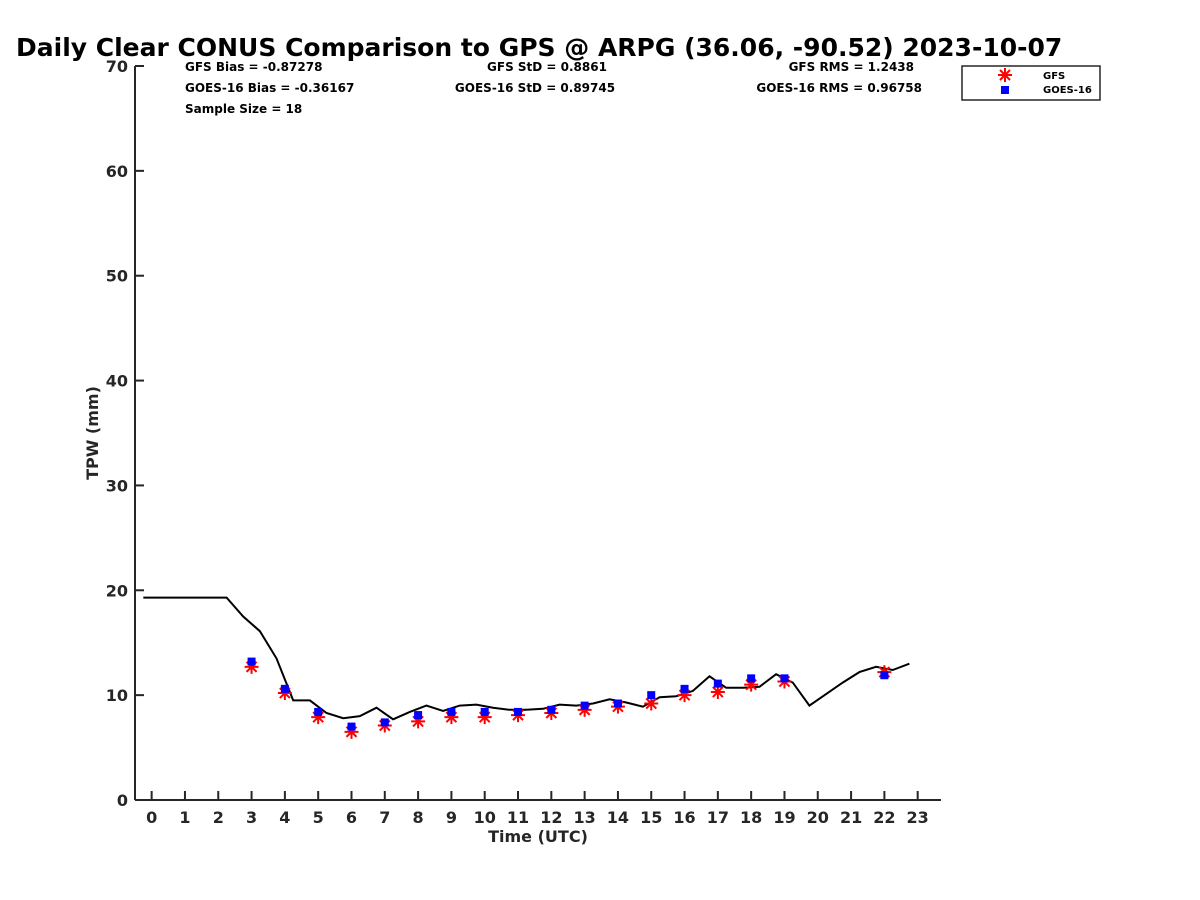 This screenshot has height=900, width=1200. I want to click on x-tick-label-11: 11, so click(518, 817).